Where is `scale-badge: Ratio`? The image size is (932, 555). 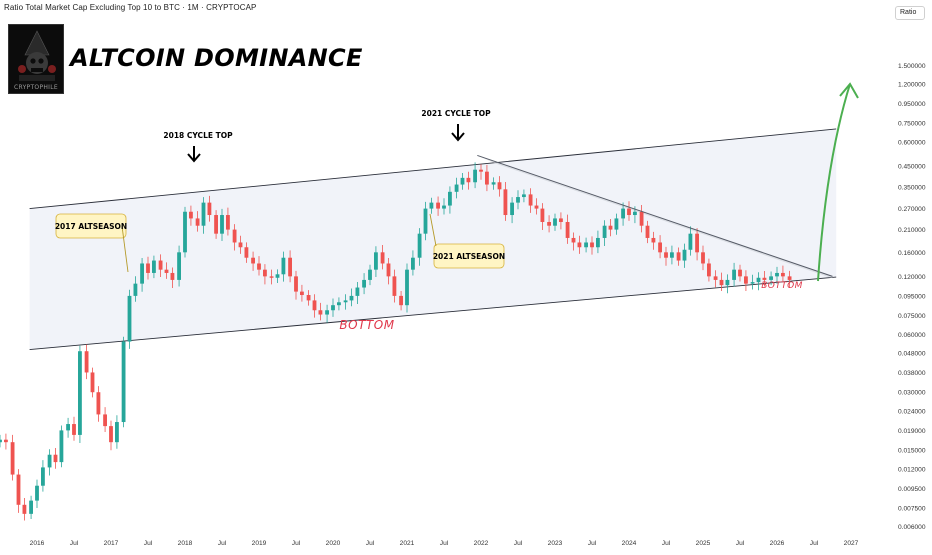 scale-badge: Ratio is located at coordinates (910, 13).